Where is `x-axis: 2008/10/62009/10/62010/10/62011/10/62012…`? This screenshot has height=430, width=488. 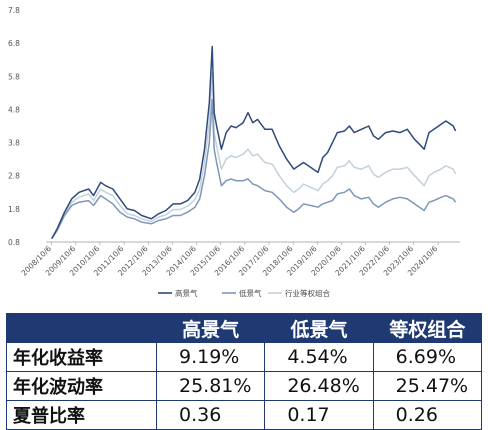 x-axis: 2008/10/62009/10/62010/10/62011/10/62012… is located at coordinates (230, 260).